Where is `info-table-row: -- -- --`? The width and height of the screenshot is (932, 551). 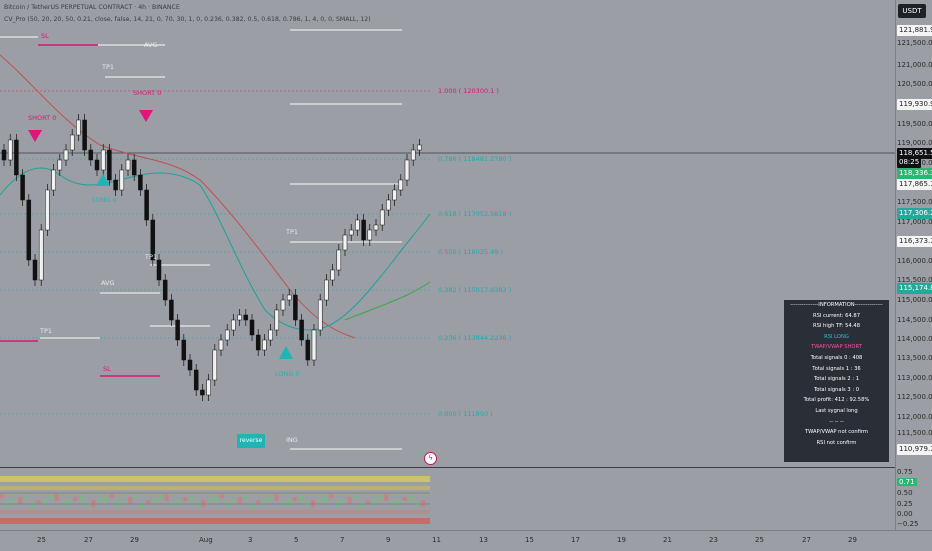 info-table-row: -- -- -- is located at coordinates (836, 421).